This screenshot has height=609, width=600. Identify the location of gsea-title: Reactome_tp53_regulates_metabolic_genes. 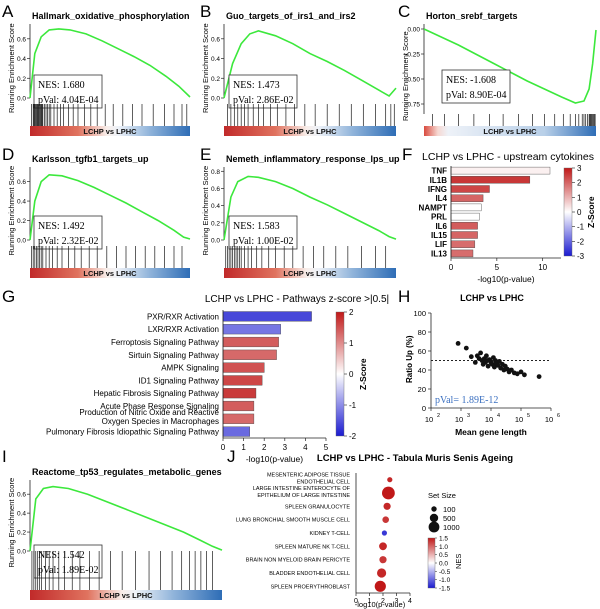
(127, 472).